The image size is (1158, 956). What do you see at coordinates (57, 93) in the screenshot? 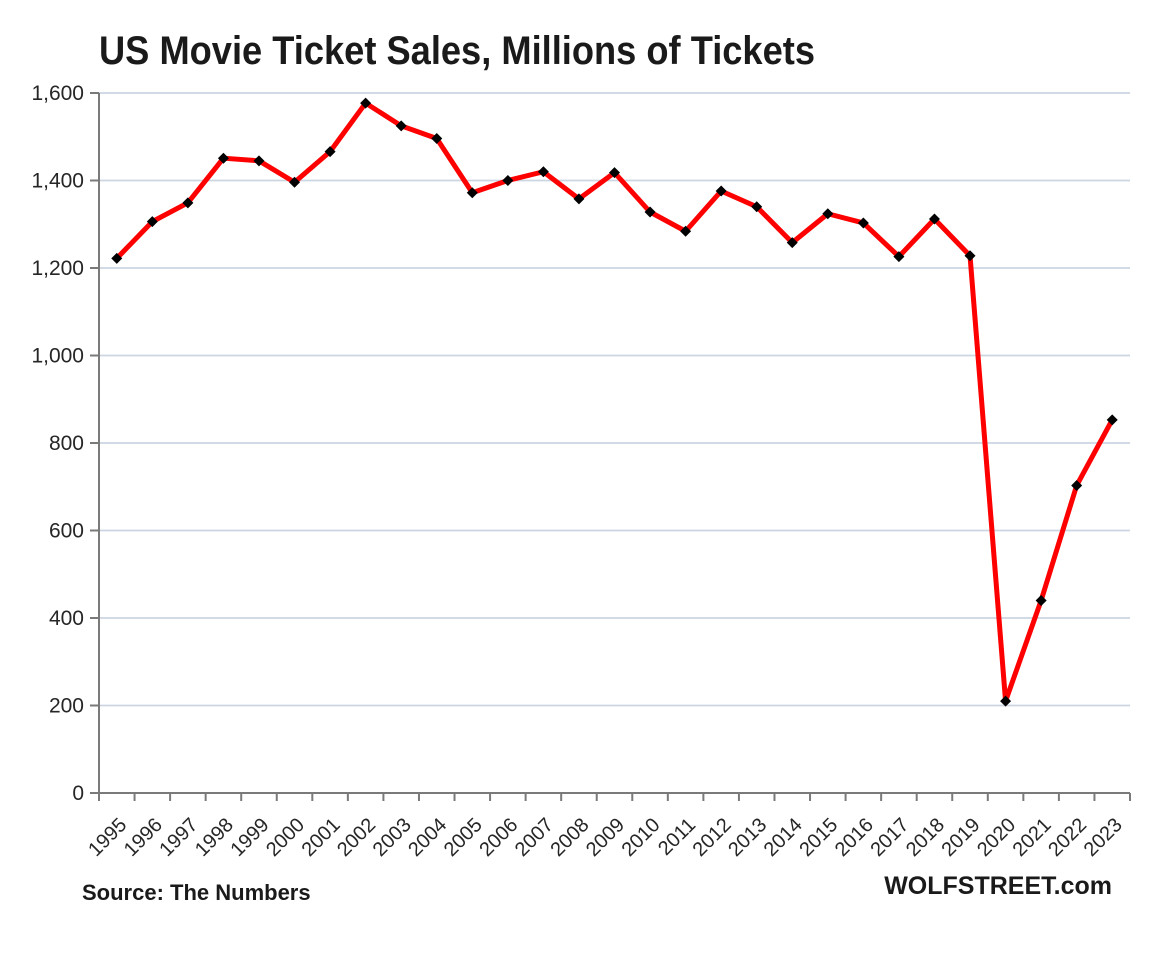
I see `y-axis-label: 1,600` at bounding box center [57, 93].